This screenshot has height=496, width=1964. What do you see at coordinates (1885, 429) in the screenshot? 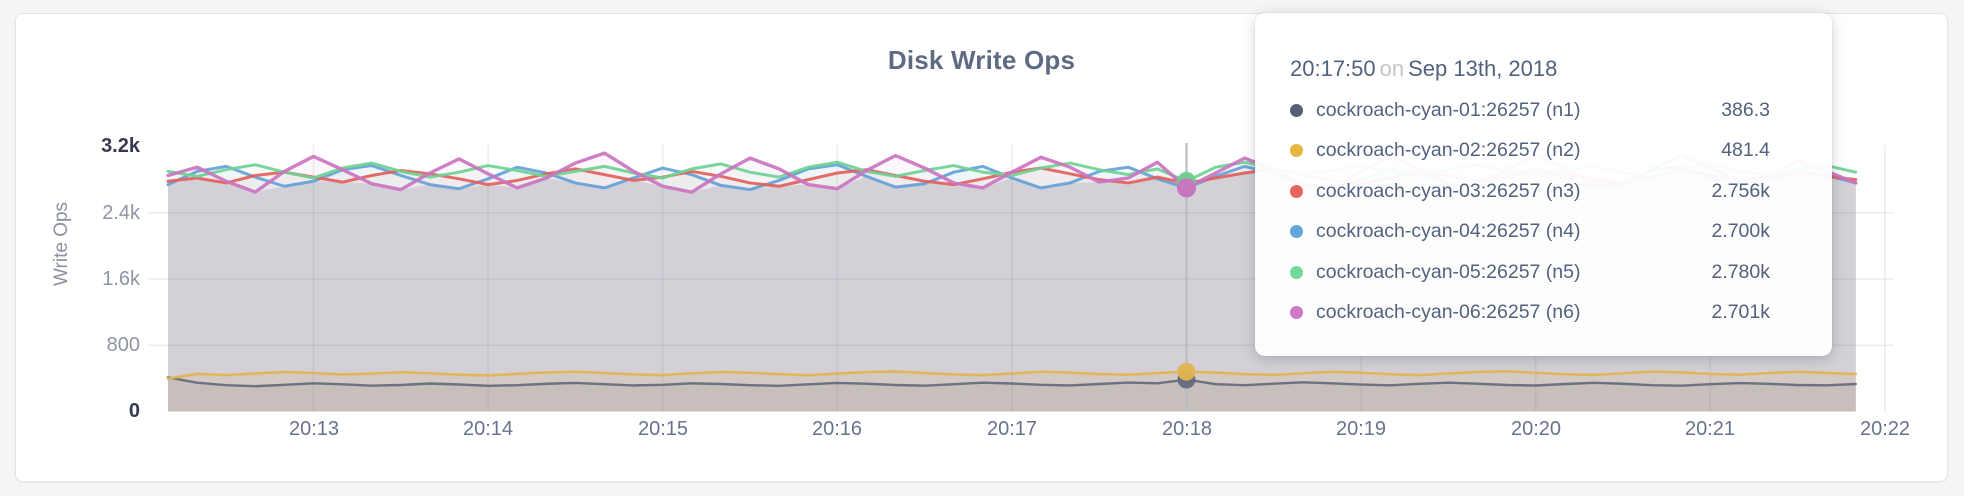
I see `x-tick-2022: 20:22` at bounding box center [1885, 429].